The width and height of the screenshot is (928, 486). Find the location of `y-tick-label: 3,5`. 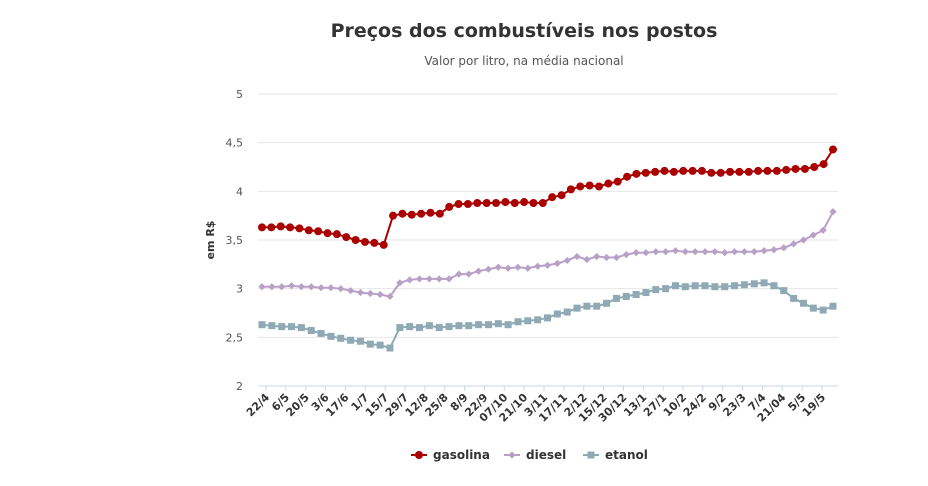

y-tick-label: 3,5 is located at coordinates (235, 240).